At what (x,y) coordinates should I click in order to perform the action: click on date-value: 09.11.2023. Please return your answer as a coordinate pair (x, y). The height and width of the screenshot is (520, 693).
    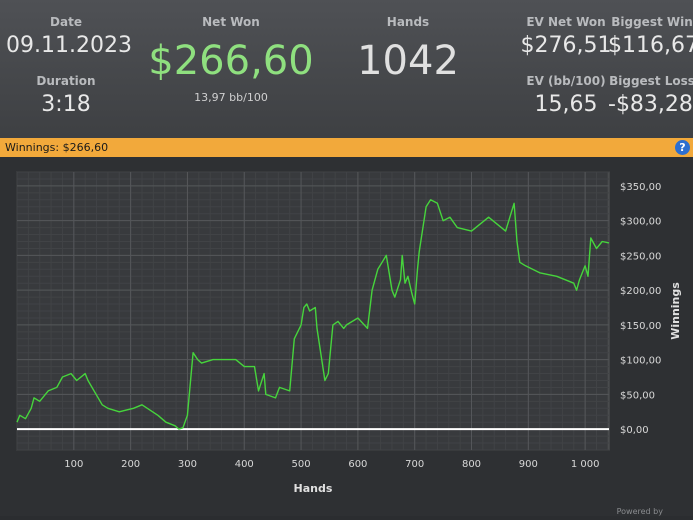
    Looking at the image, I should click on (69, 45).